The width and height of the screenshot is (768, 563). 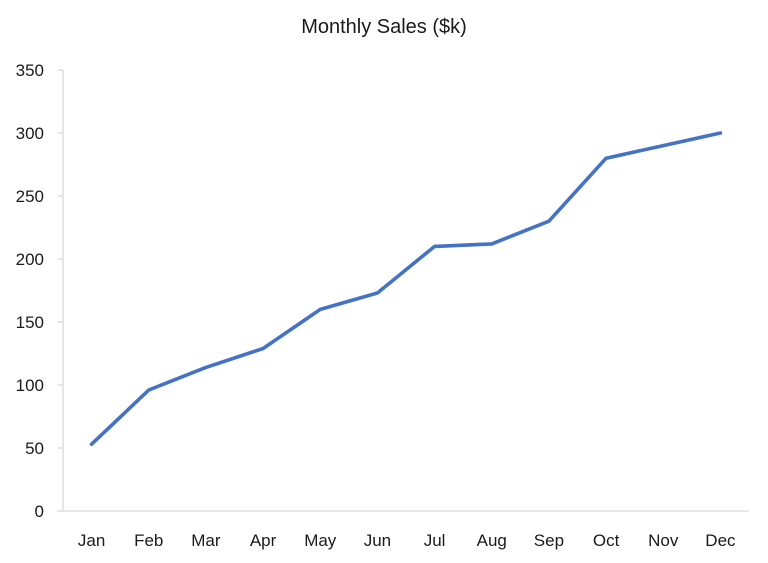 What do you see at coordinates (663, 540) in the screenshot?
I see `x-tick-label: Nov` at bounding box center [663, 540].